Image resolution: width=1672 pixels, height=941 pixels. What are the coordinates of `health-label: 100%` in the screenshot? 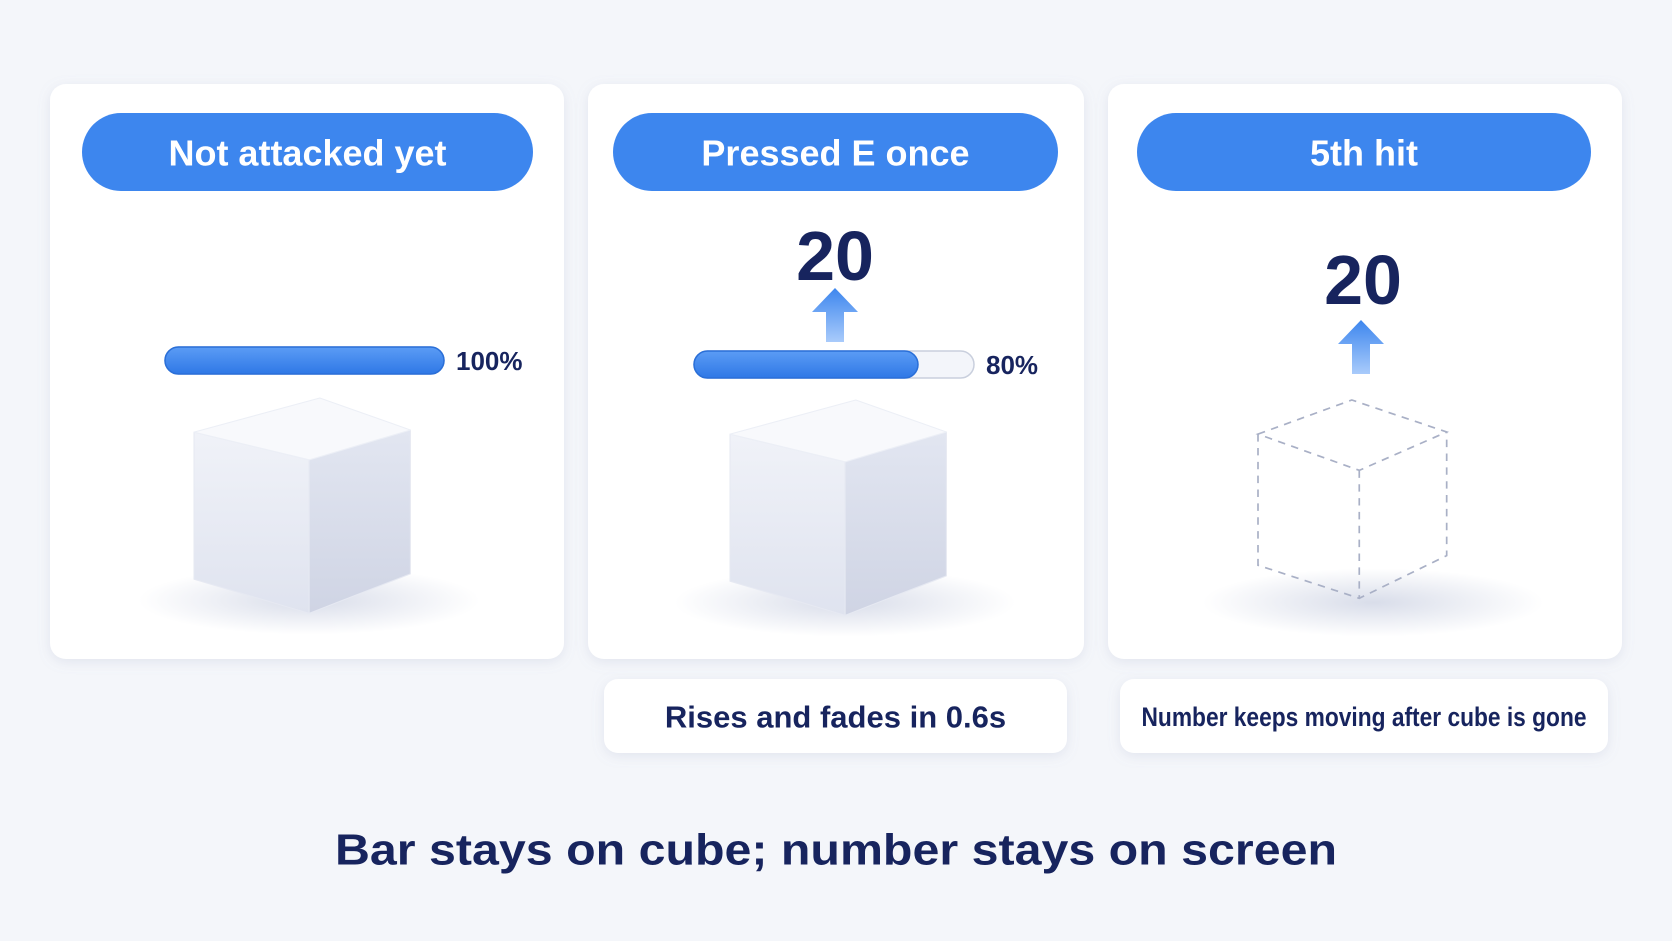 It's located at (489, 361).